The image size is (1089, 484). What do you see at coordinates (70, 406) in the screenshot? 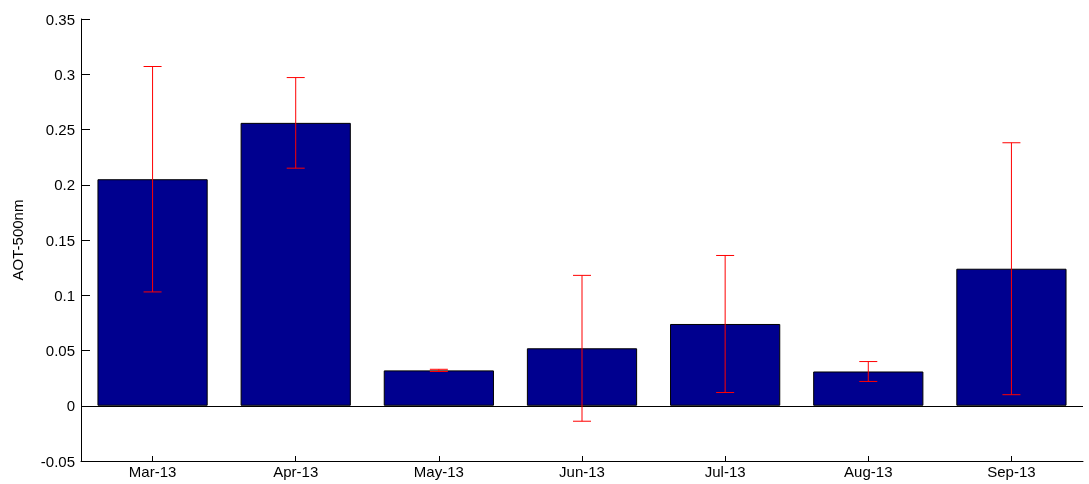
I see `y-tick-label: 0` at bounding box center [70, 406].